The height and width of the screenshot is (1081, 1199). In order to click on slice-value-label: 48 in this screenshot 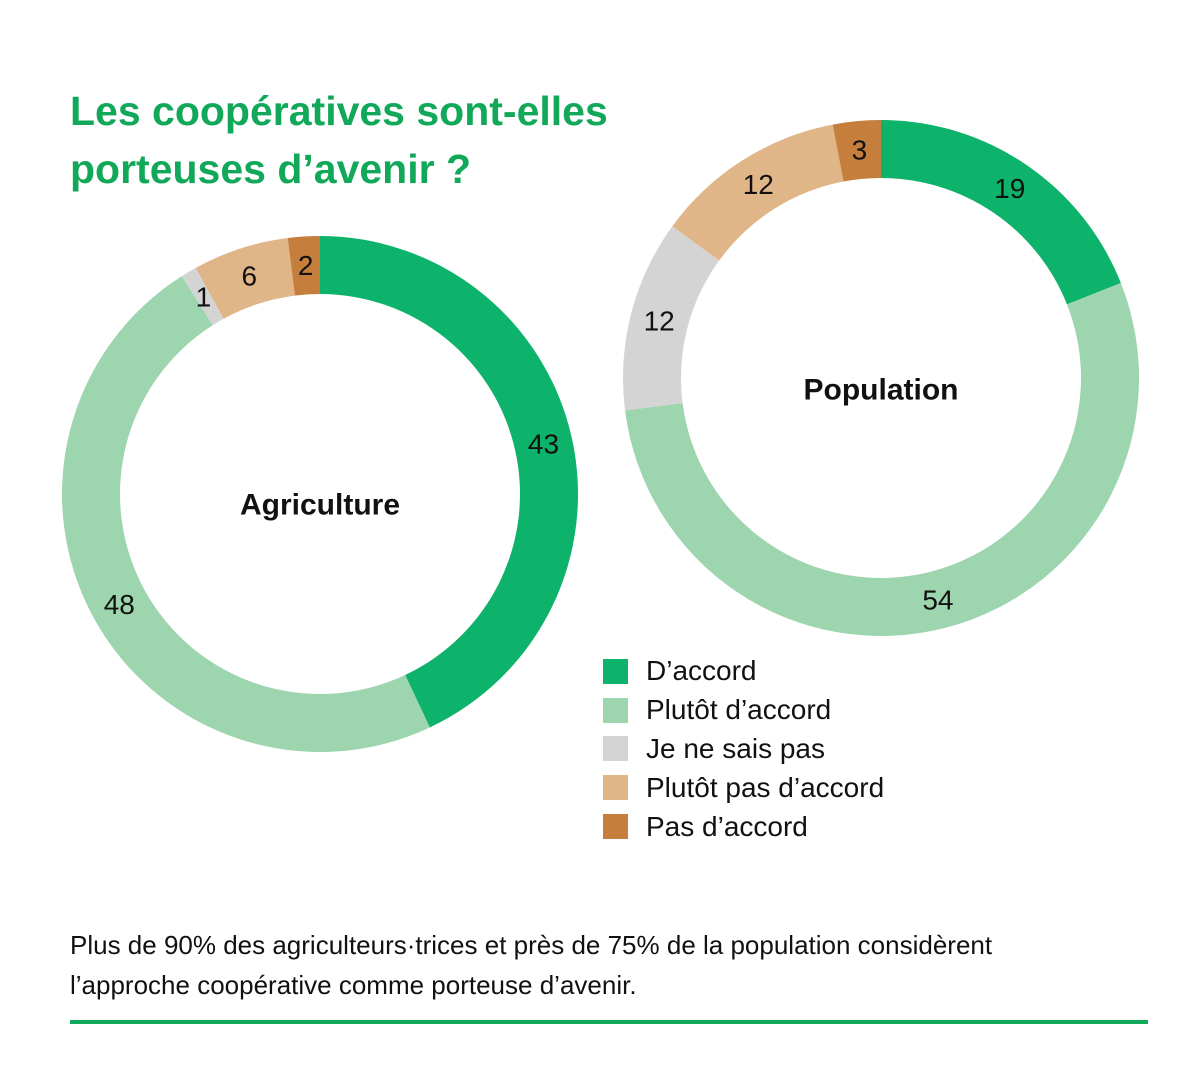, I will do `click(119, 604)`.